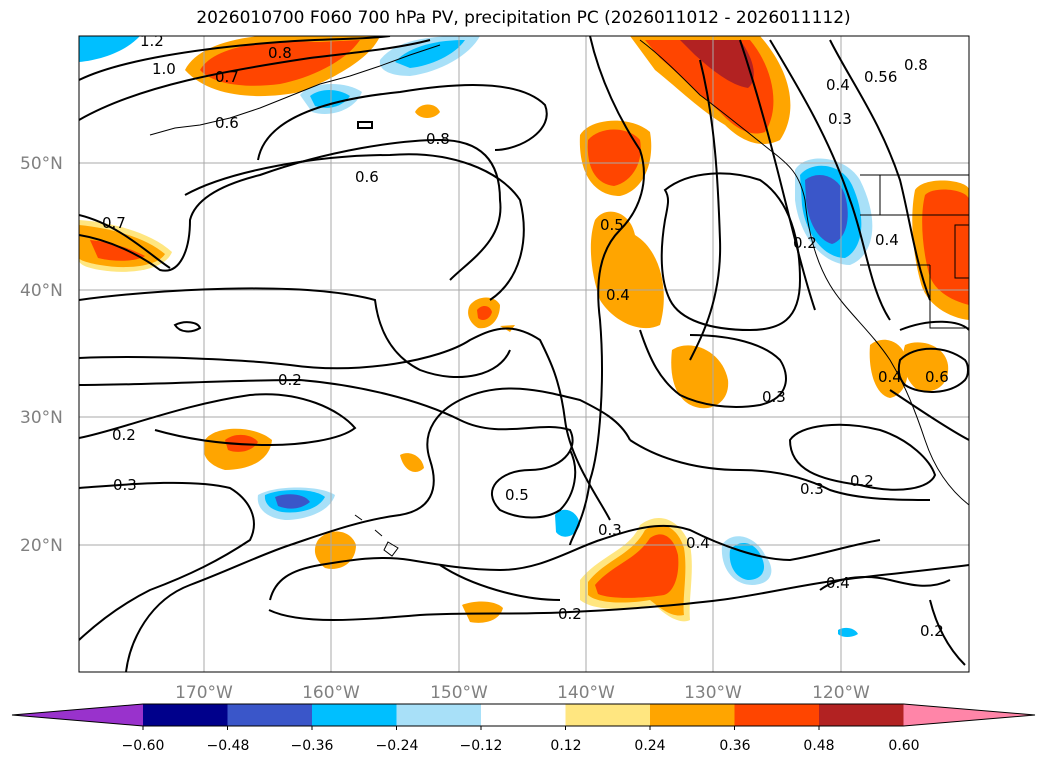  I want to click on contour-label: 1.0, so click(164, 69).